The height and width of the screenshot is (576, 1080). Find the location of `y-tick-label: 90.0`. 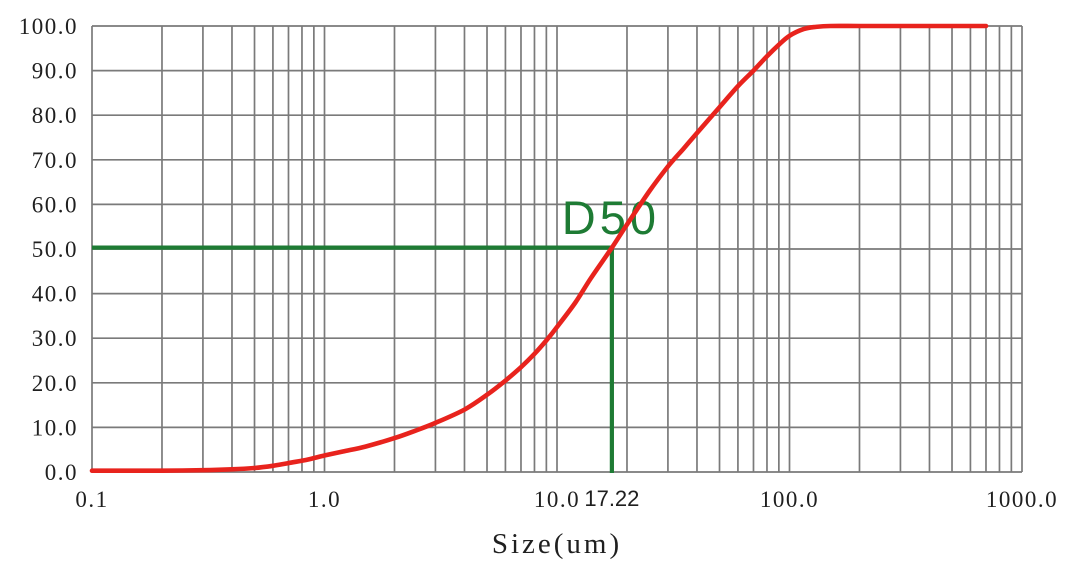

y-tick-label: 90.0 is located at coordinates (55, 71).